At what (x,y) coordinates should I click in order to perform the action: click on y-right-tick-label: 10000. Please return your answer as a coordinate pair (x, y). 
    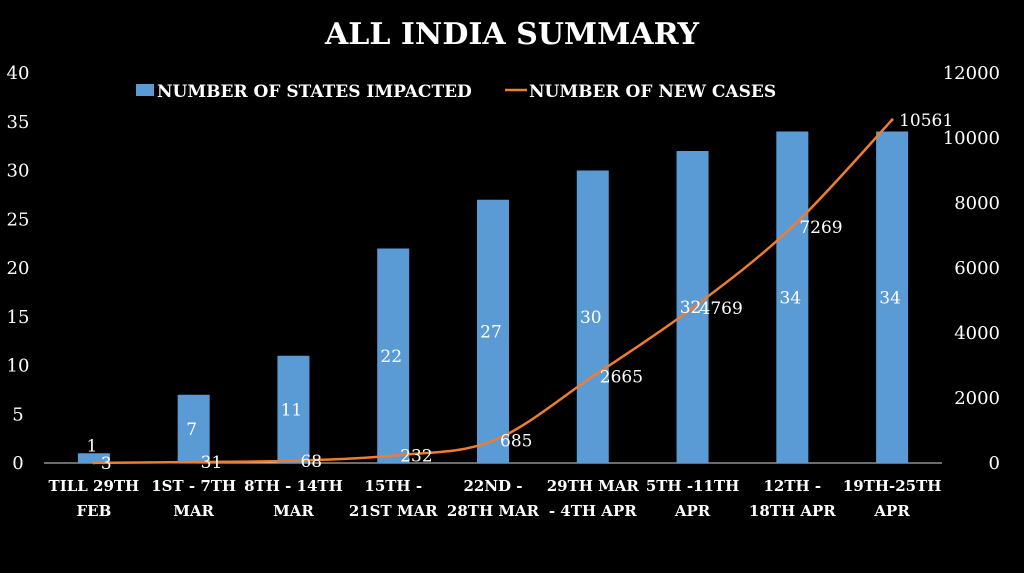
    Looking at the image, I should click on (971, 138).